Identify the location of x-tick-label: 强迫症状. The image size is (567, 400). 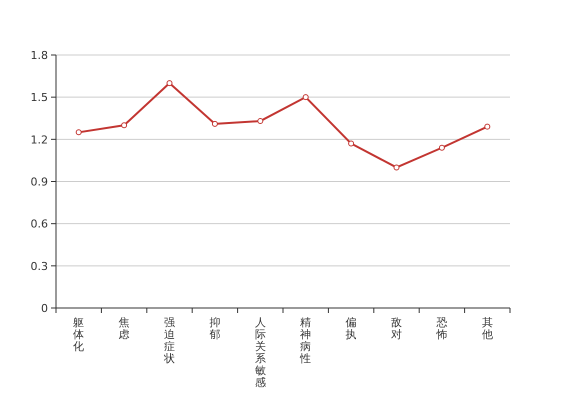
(169, 340).